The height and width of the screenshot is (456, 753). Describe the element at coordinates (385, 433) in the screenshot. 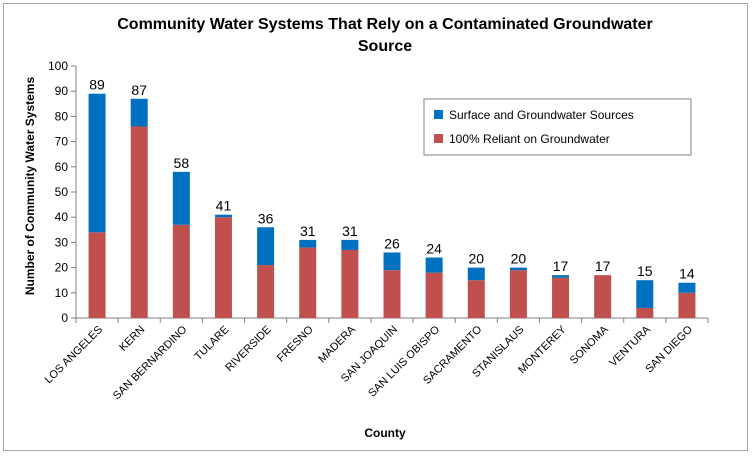

I see `x-axis-title: County` at that location.